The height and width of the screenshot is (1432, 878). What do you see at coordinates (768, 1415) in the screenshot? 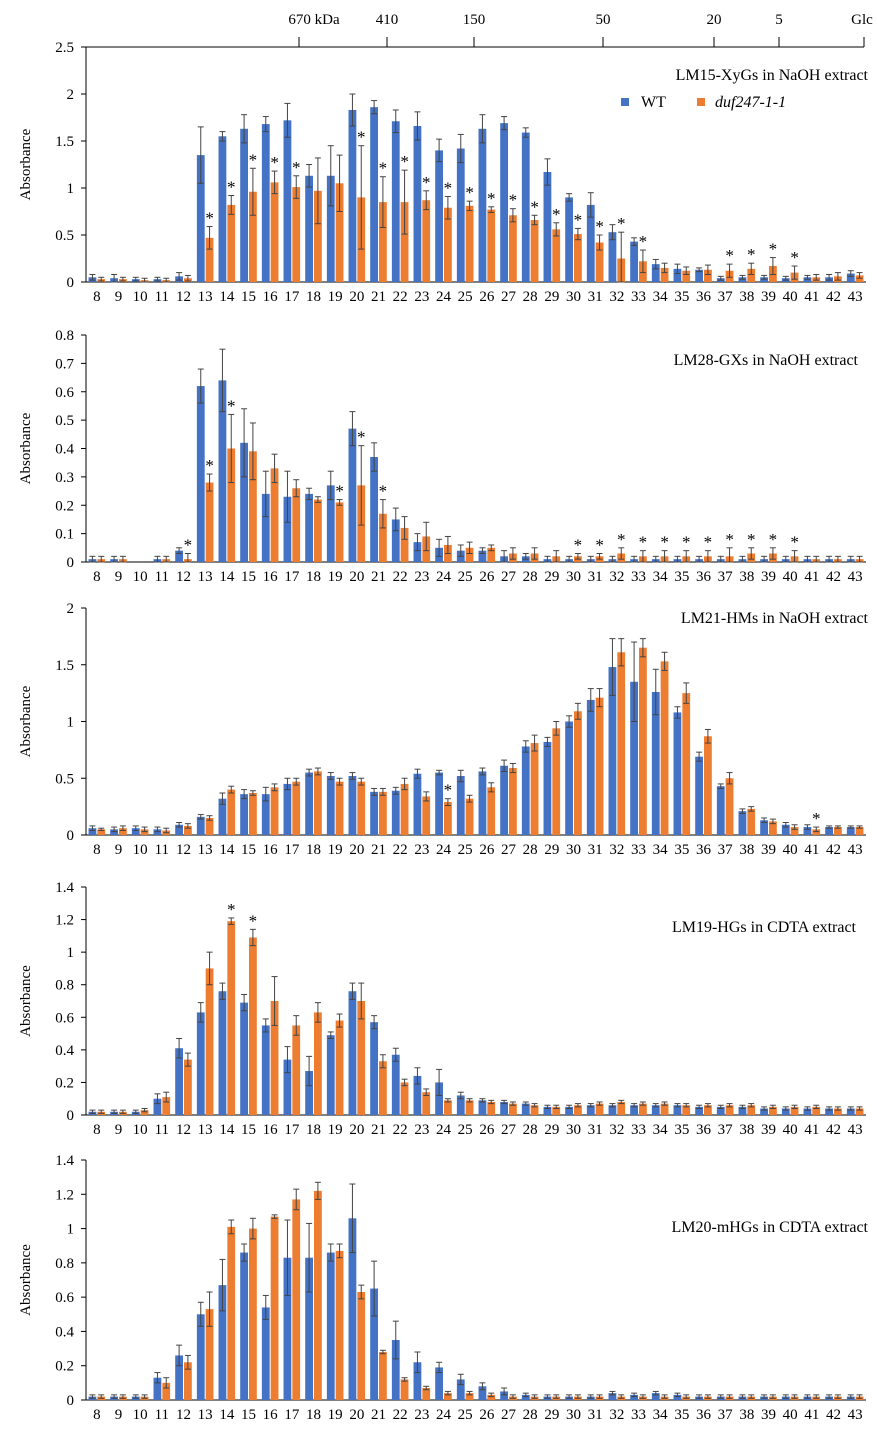
I see `x-tick-label: 39` at bounding box center [768, 1415].